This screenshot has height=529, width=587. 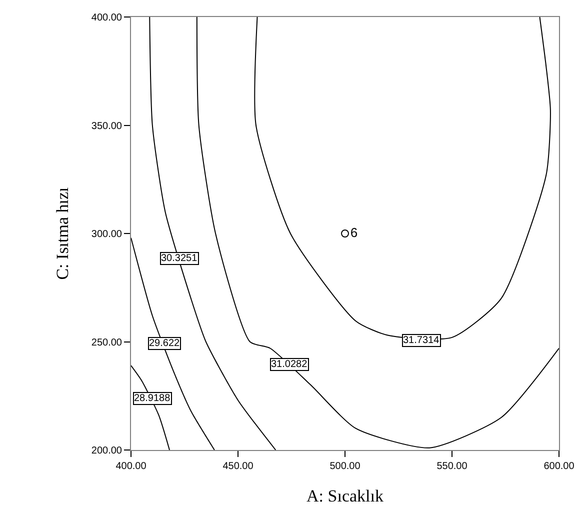 What do you see at coordinates (238, 466) in the screenshot?
I see `x-tick-label: 450.00` at bounding box center [238, 466].